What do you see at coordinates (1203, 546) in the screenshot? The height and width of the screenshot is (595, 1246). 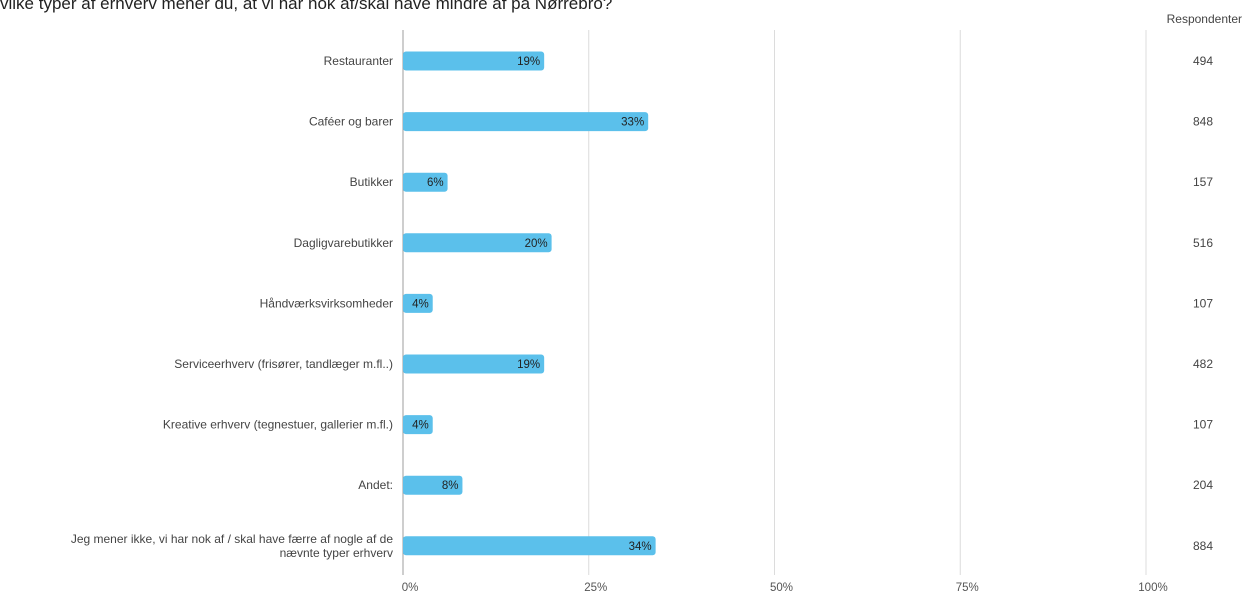 I see `respondent-count: 884` at bounding box center [1203, 546].